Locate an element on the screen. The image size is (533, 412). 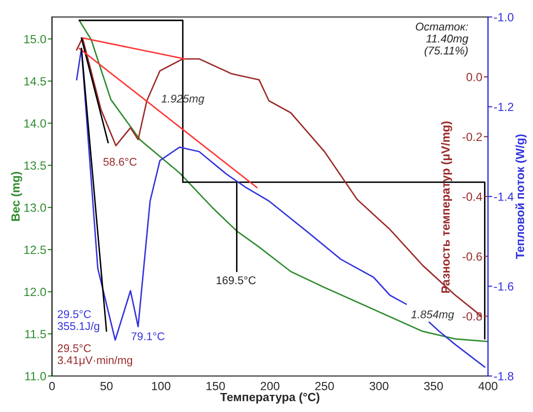
y3-tick-label: -1.8 is located at coordinates (504, 376).